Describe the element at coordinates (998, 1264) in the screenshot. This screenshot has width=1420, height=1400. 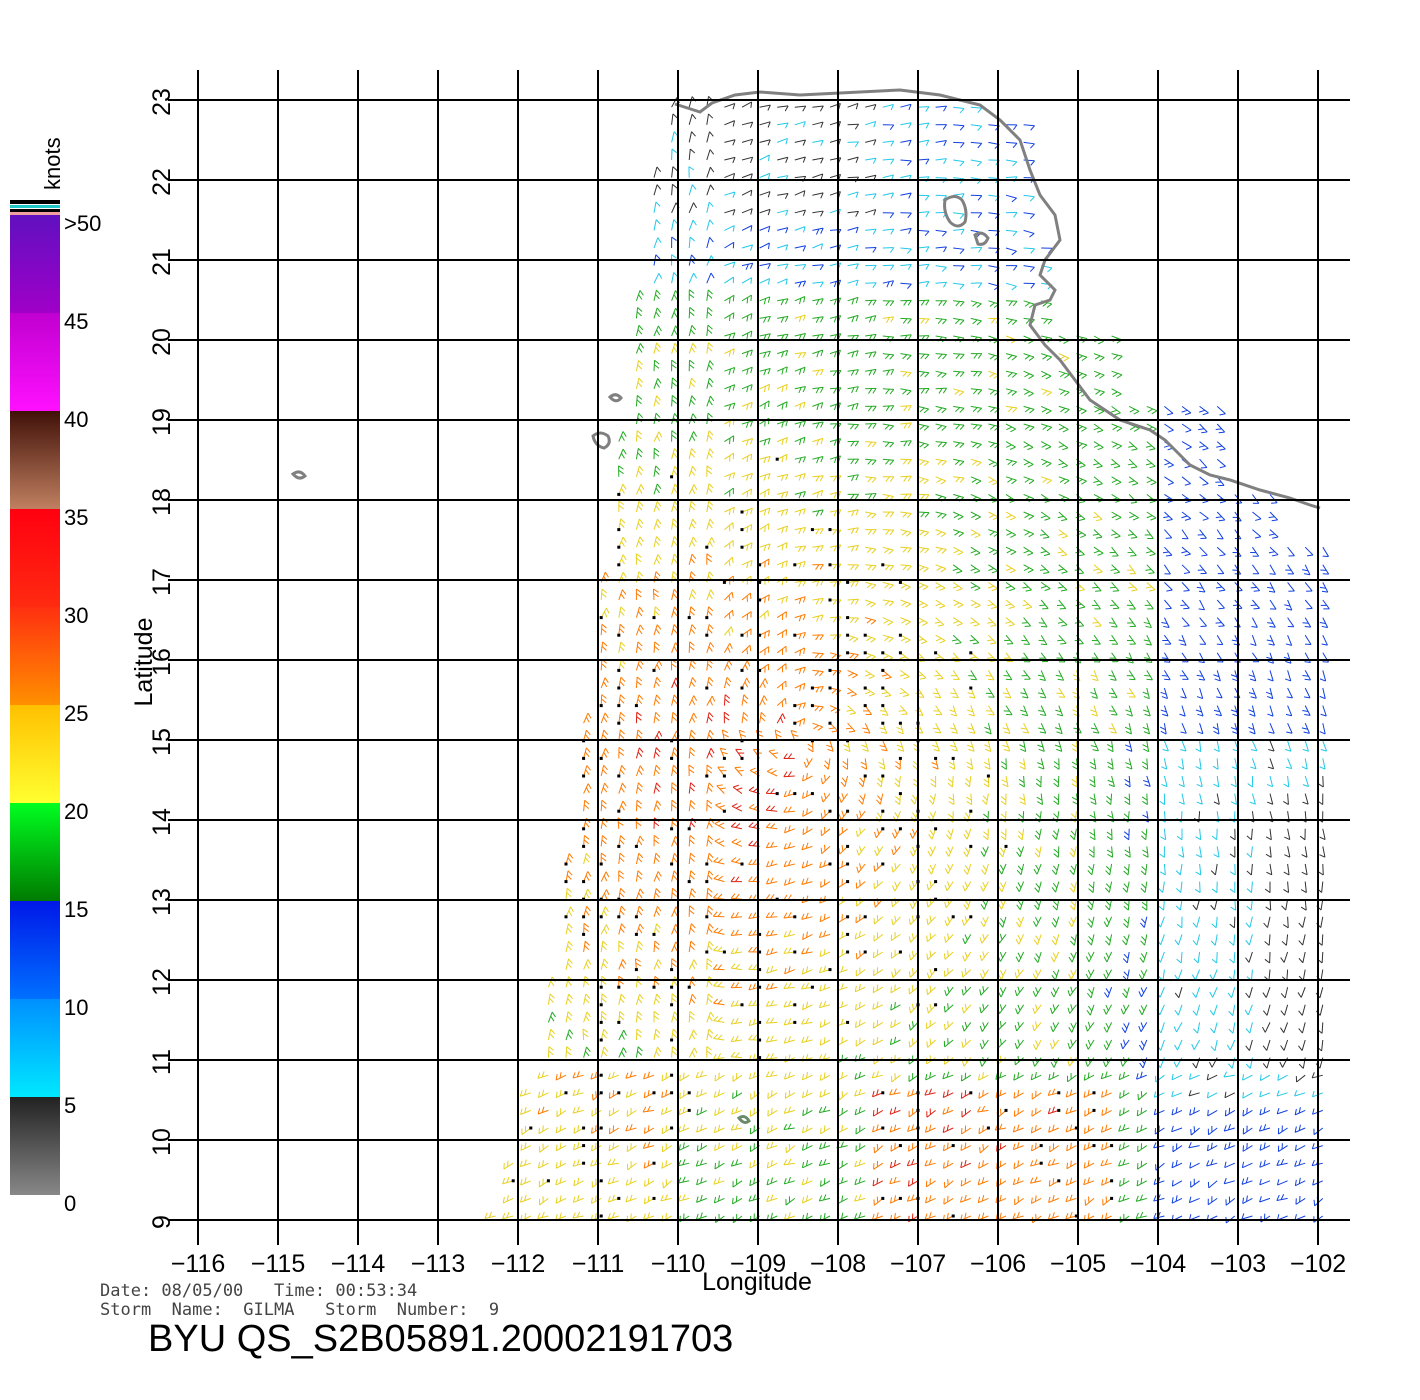
I see `longitude-tick-label: −106` at that location.